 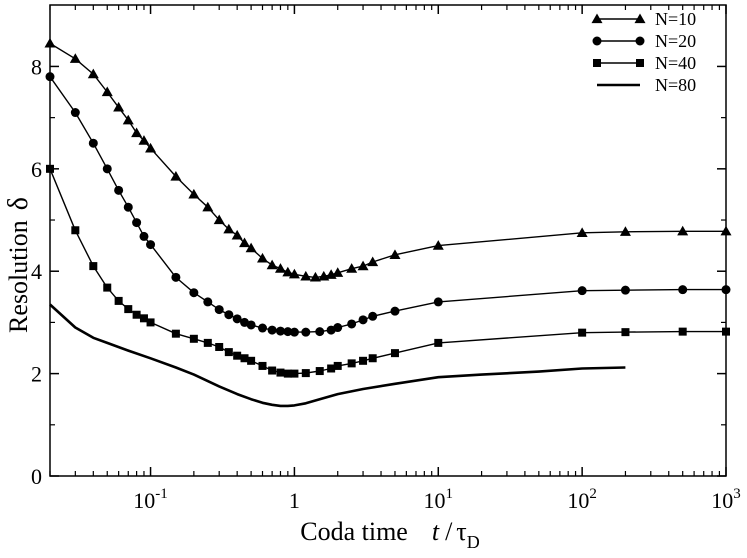 I want to click on legend-item: N=40, so click(x=644, y=63).